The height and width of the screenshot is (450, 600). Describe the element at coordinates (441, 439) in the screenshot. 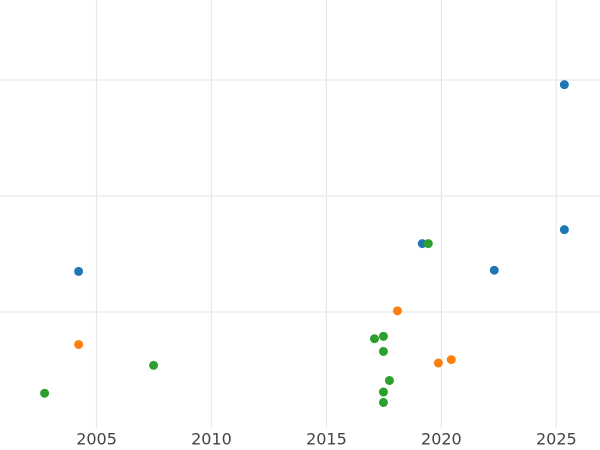

I see `x-tick-label: 2020` at that location.